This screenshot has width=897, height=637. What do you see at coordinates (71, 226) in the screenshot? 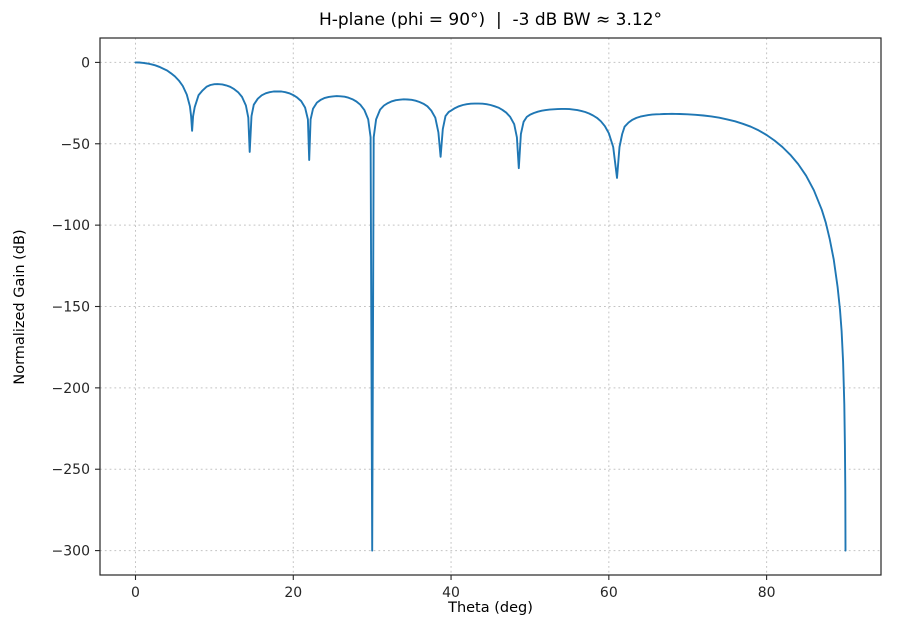
I see `y-tick-label: −100` at bounding box center [71, 226].